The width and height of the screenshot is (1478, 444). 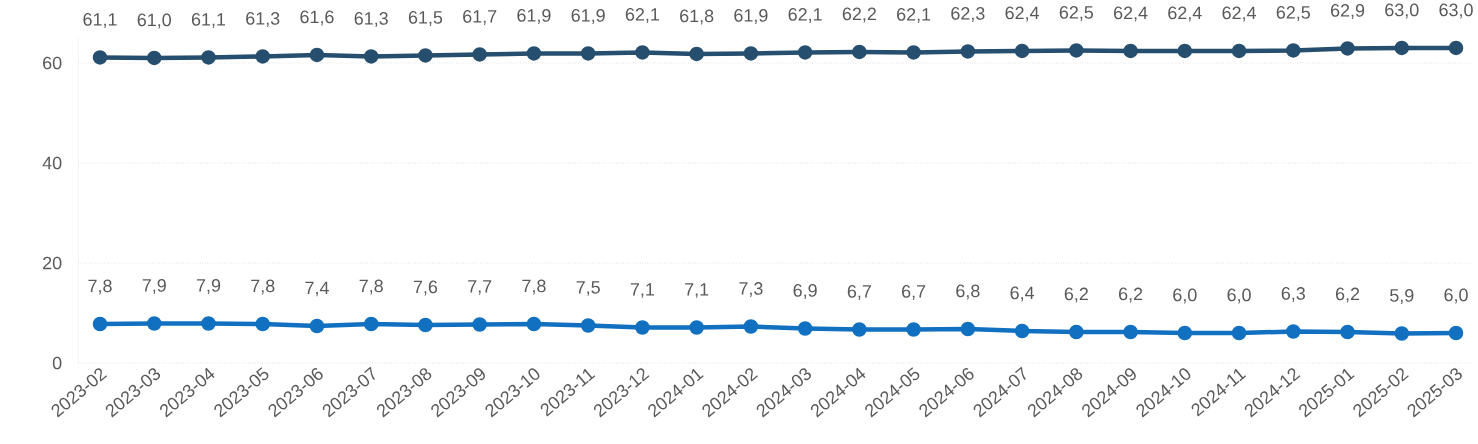 I want to click on data-label: 62,9, so click(x=1347, y=11).